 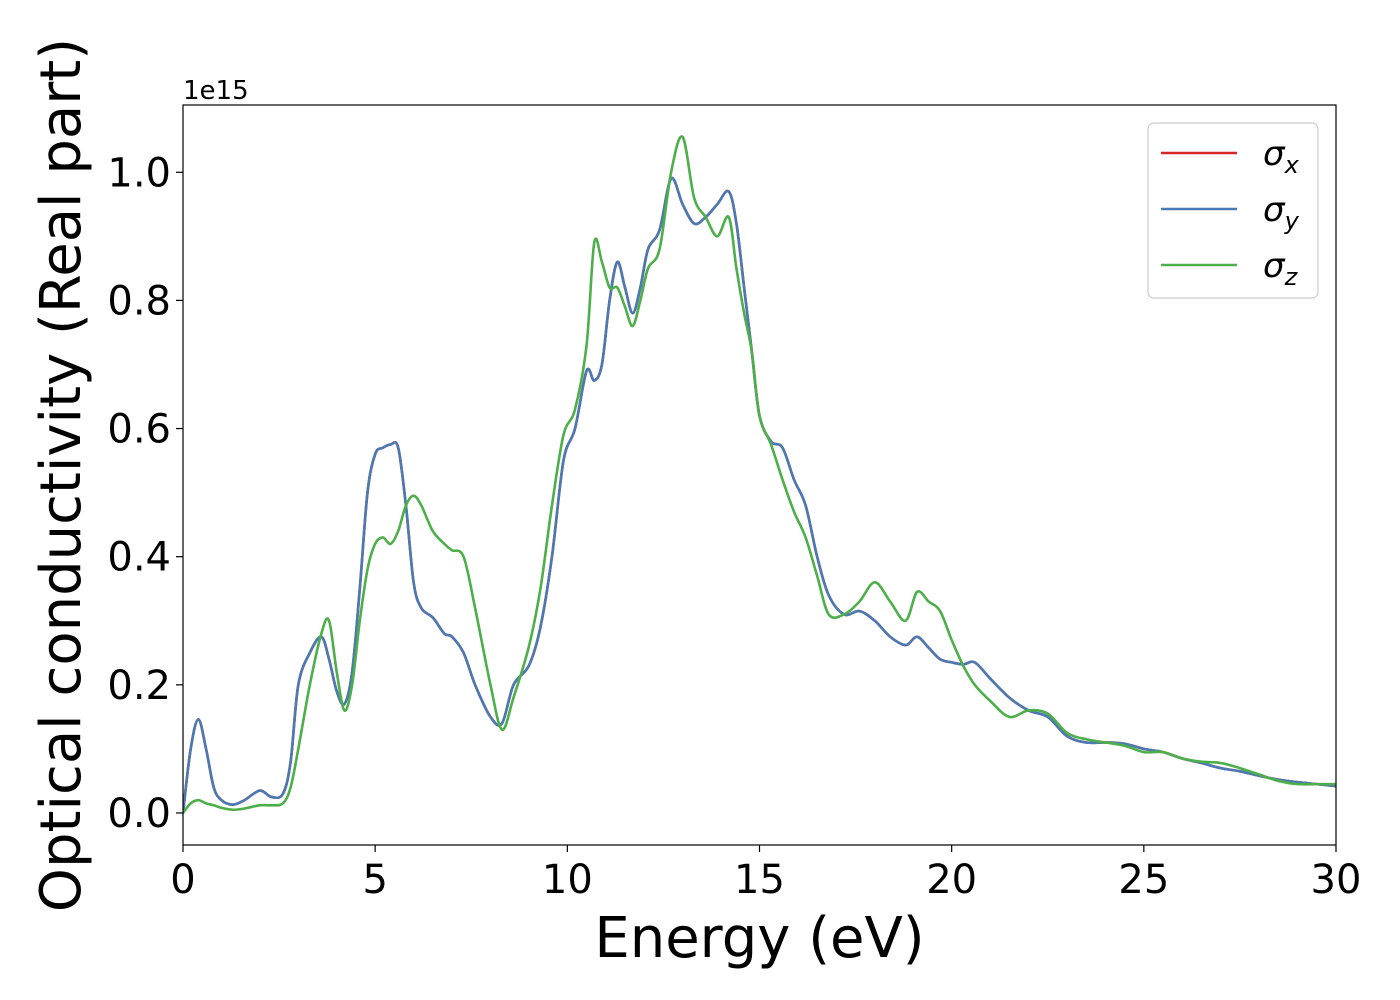 What do you see at coordinates (1336, 880) in the screenshot?
I see `x-tick-label: 30` at bounding box center [1336, 880].